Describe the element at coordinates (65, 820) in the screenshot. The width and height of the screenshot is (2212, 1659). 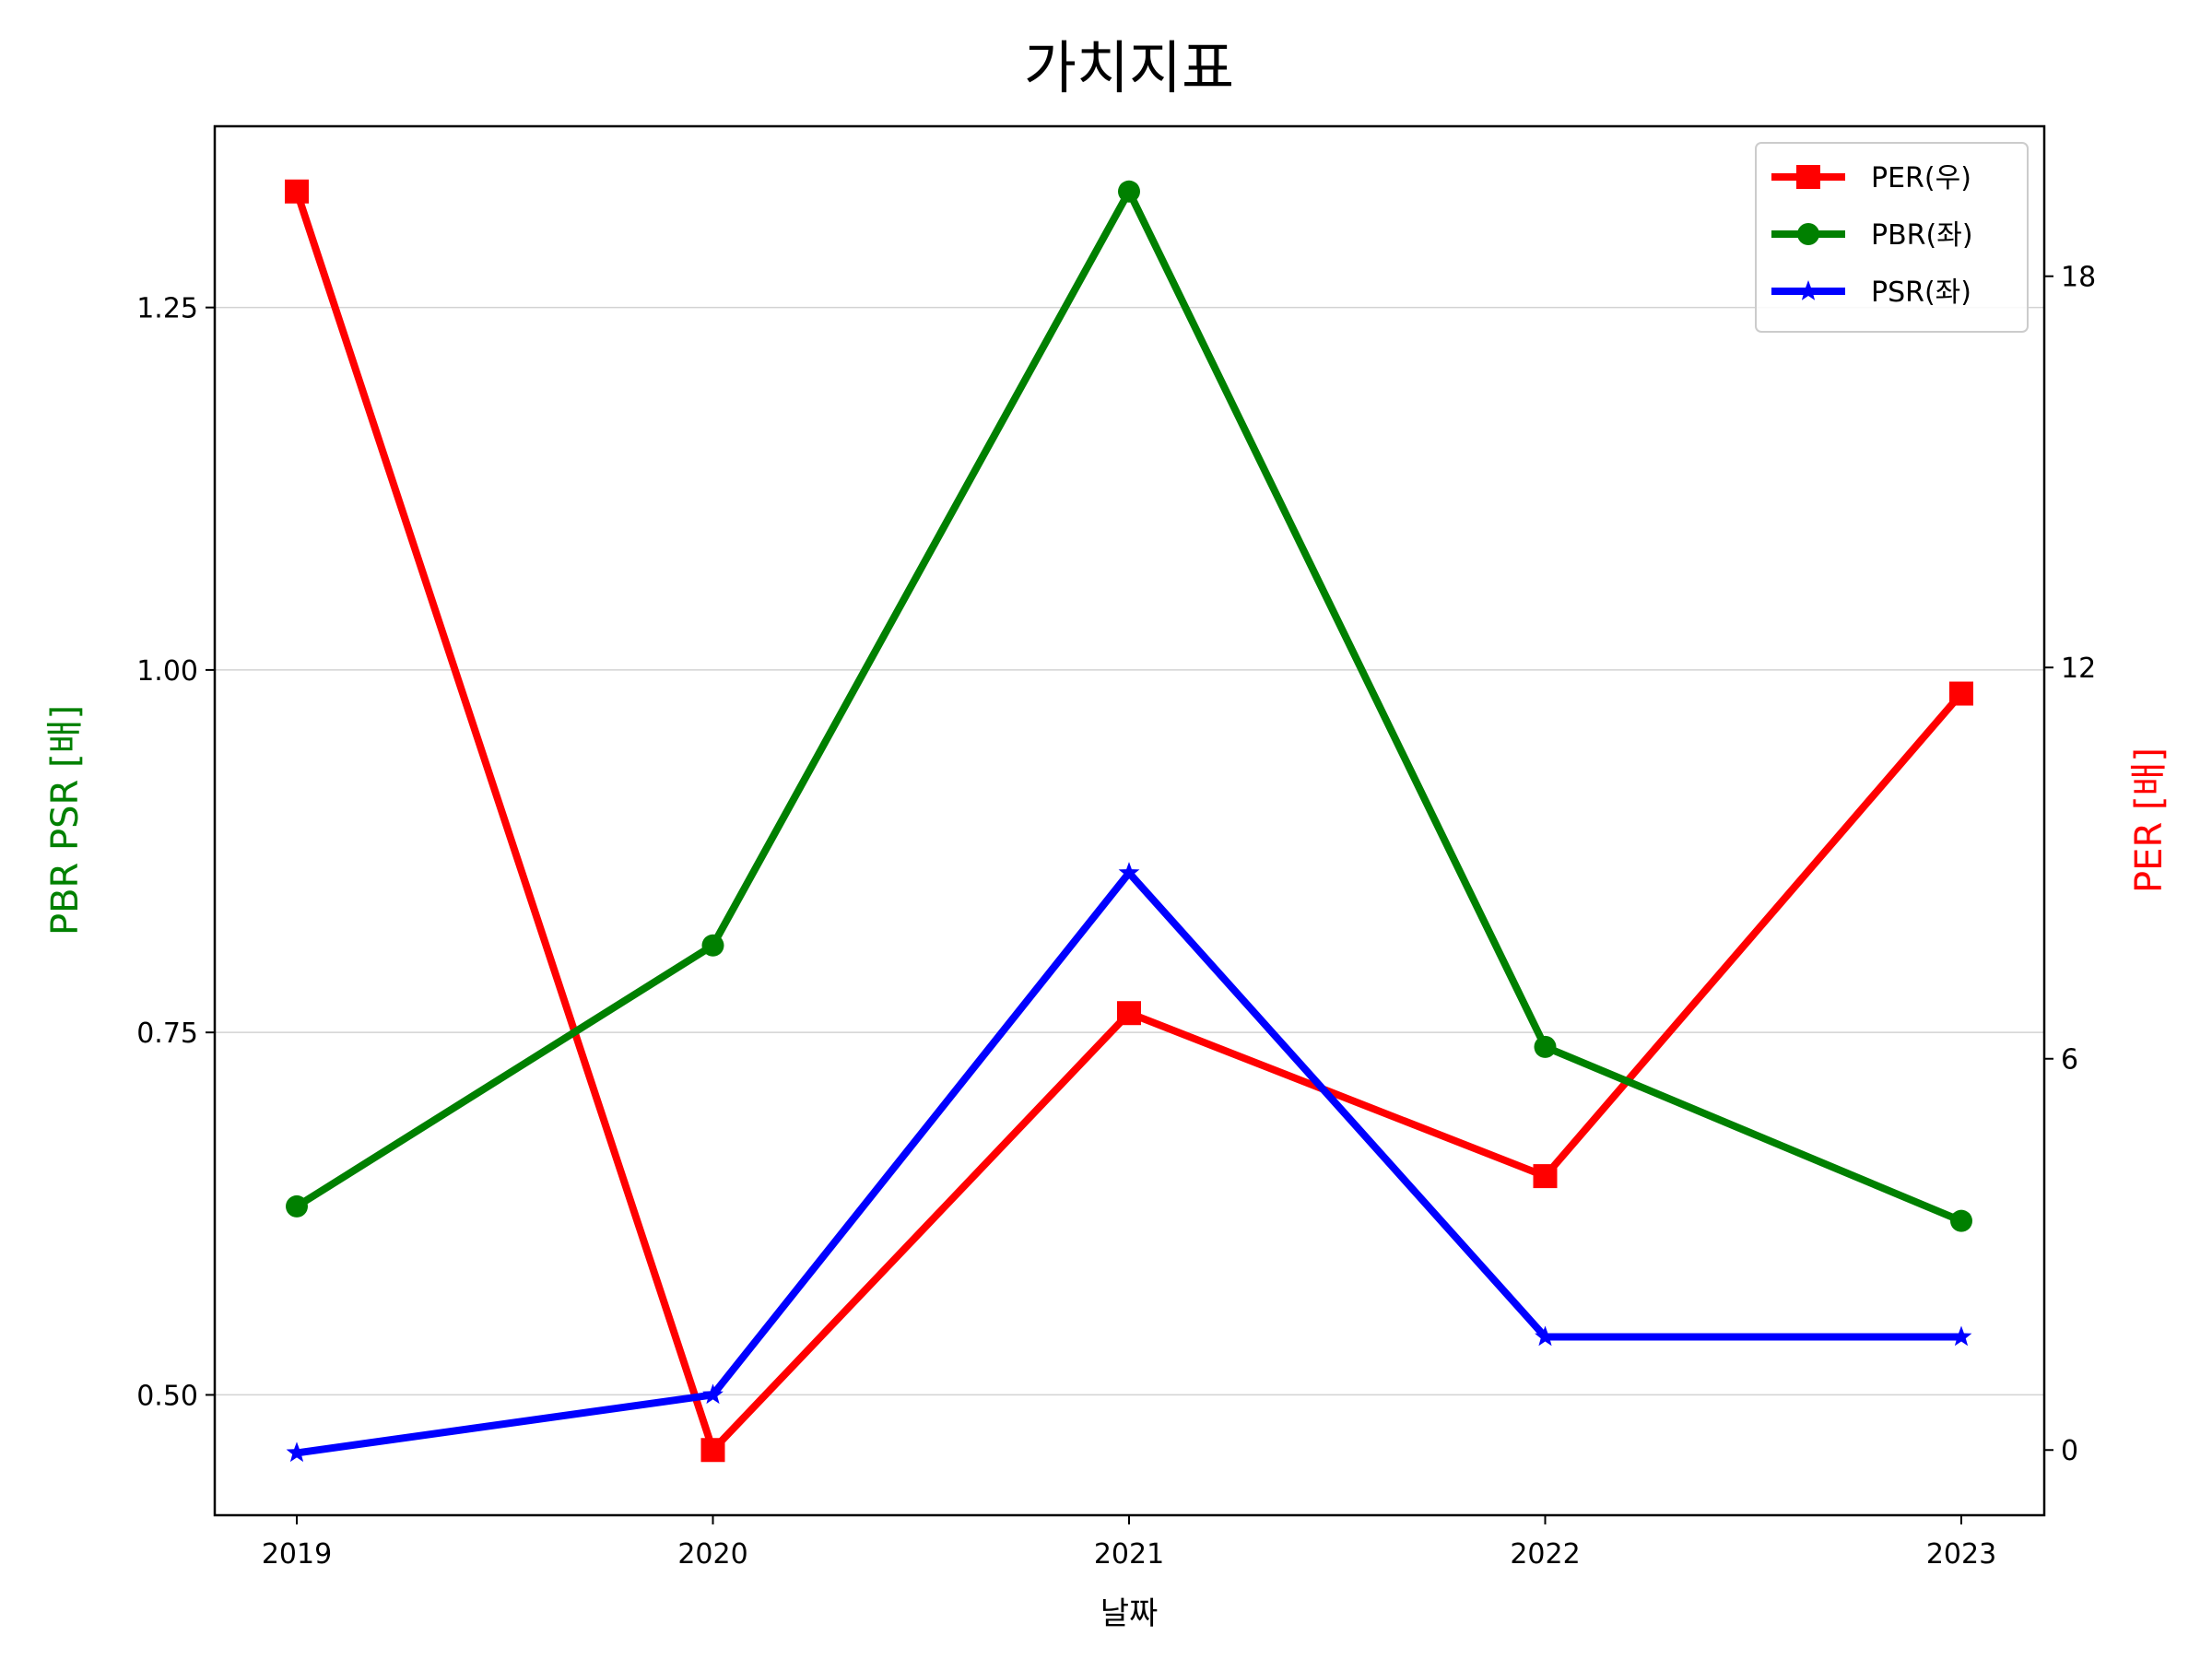
I see `y-axis-left-label: PBR PSR [배]` at that location.